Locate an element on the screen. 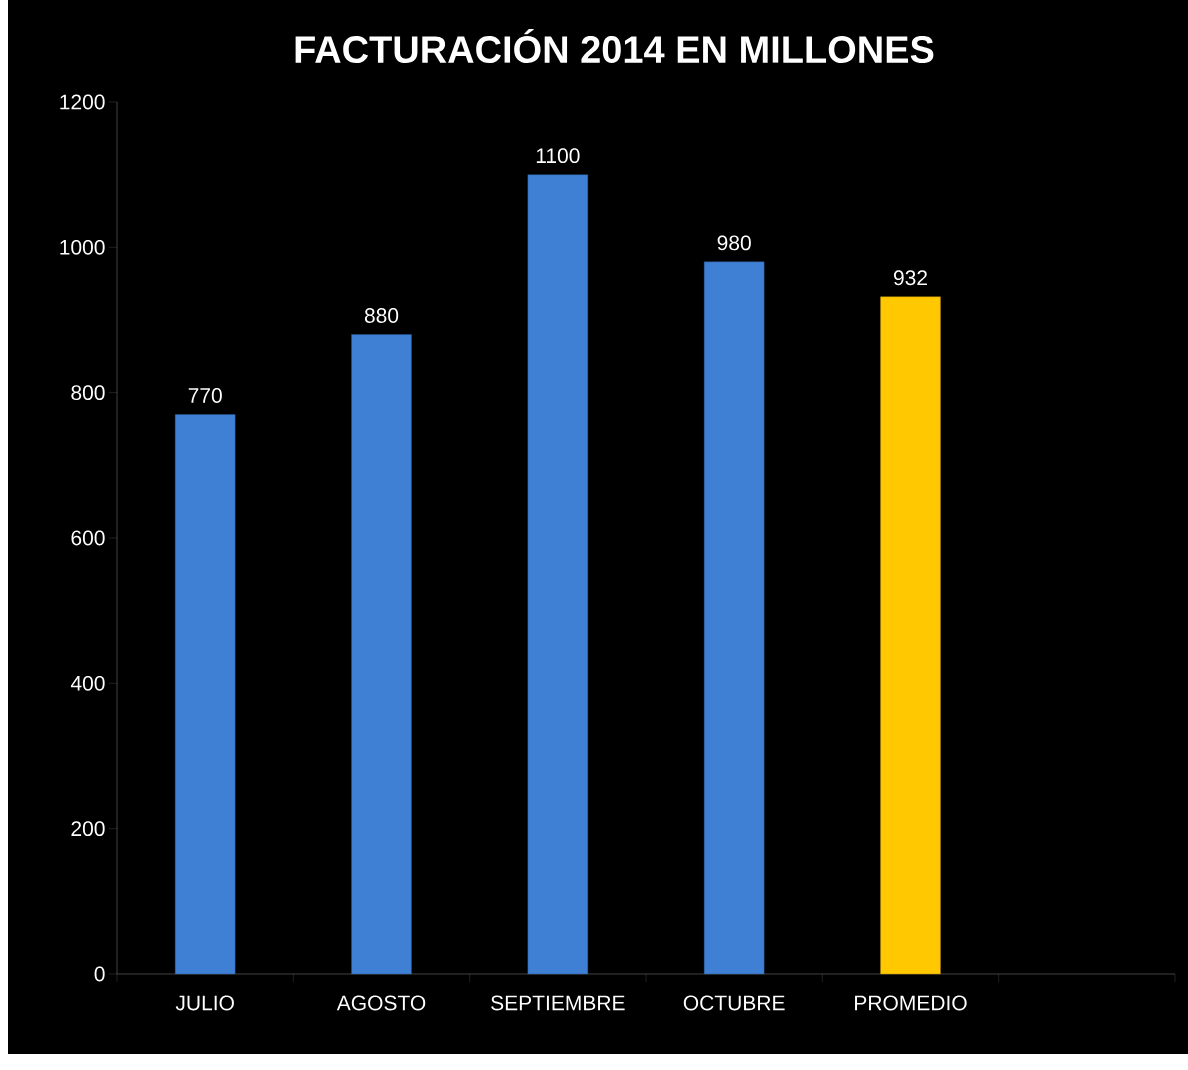 The height and width of the screenshot is (1070, 1188). x-tick-label: SEPTIEMBRE is located at coordinates (558, 1003).